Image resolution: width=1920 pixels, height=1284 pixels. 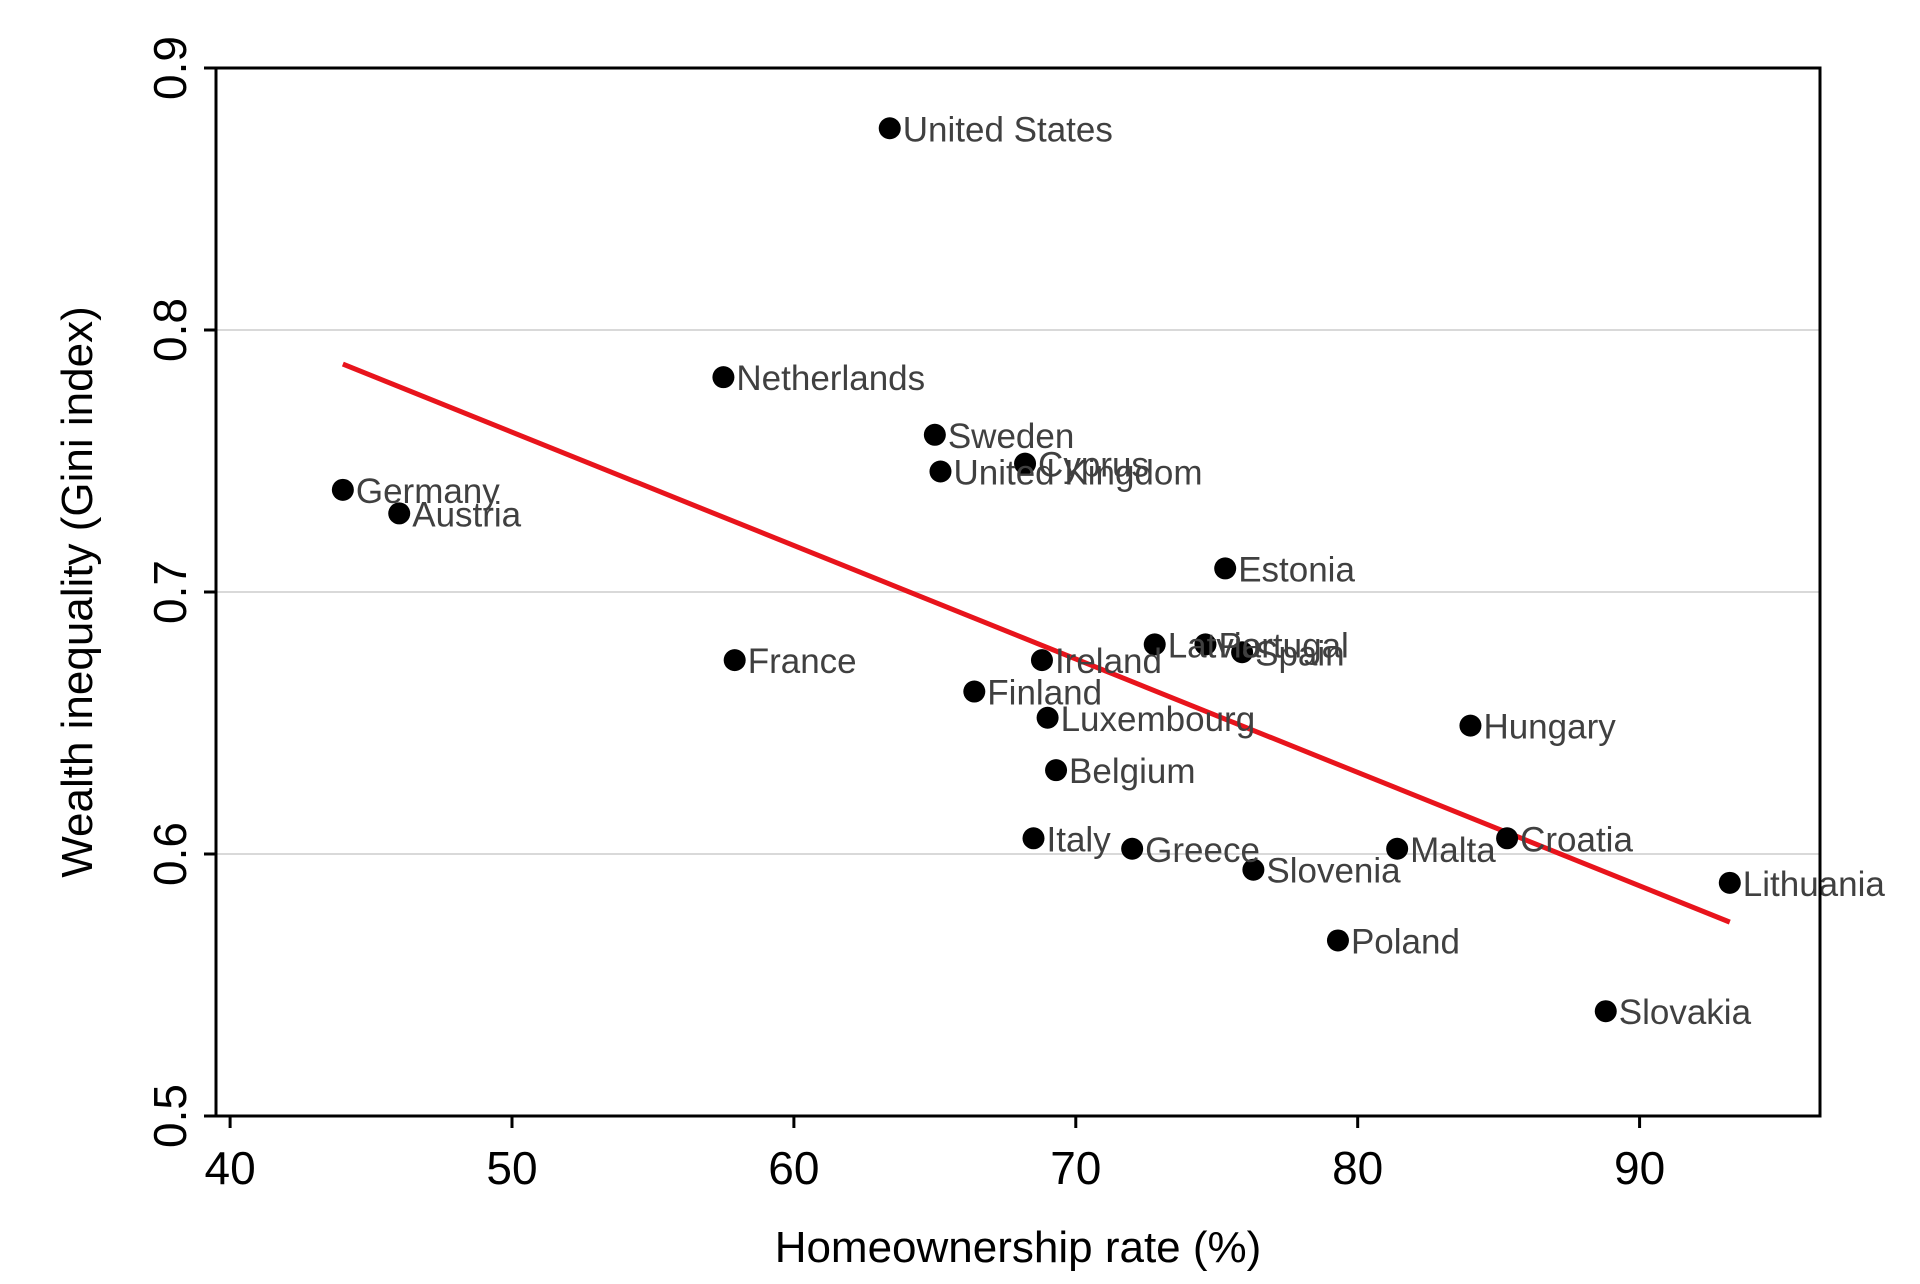 I want to click on point-label-croatia: Croatia, so click(x=1576, y=839).